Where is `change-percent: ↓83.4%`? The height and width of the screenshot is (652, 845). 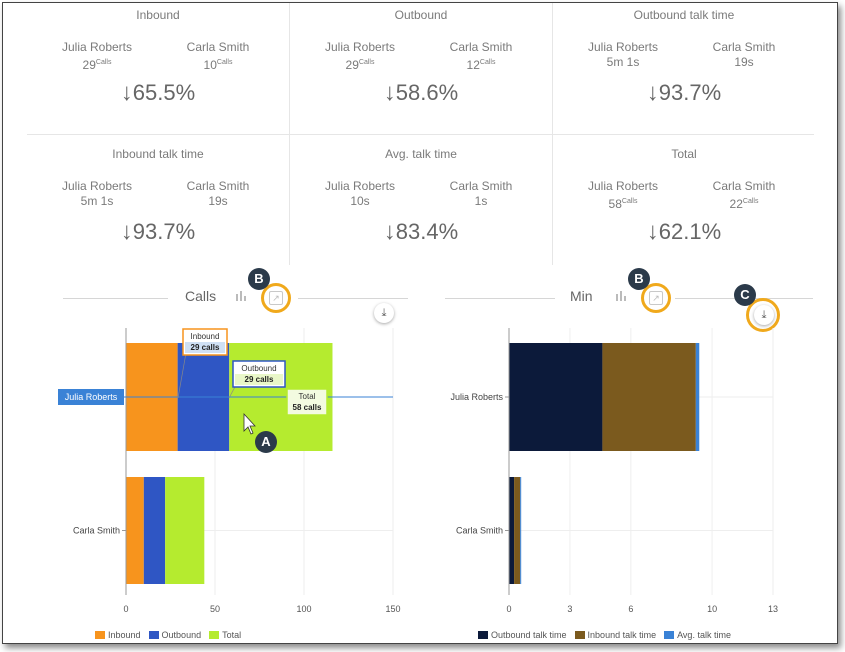 change-percent: ↓83.4% is located at coordinates (421, 232).